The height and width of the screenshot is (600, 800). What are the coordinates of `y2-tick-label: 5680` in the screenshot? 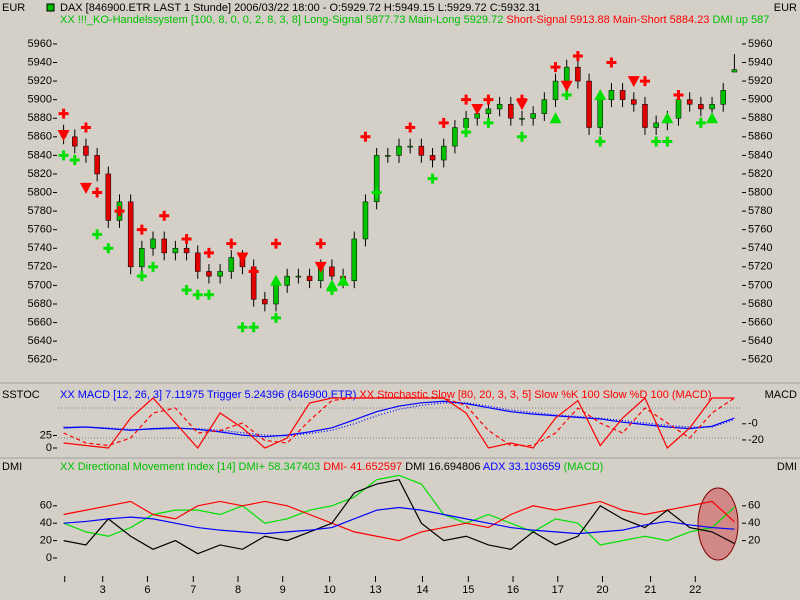 It's located at (760, 304).